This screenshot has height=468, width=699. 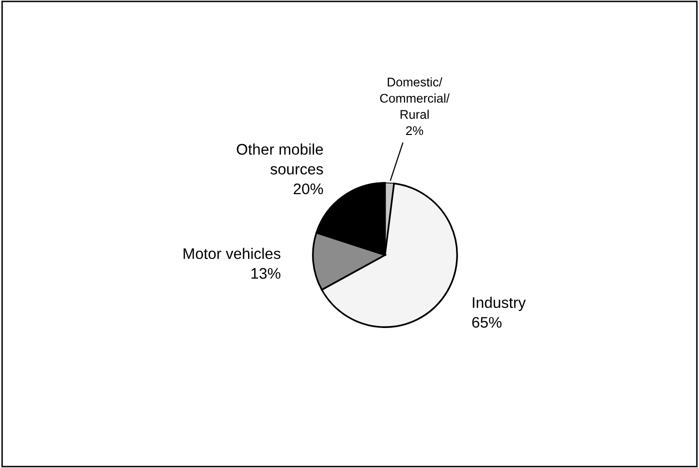 I want to click on data-label: 65%, so click(x=487, y=322).